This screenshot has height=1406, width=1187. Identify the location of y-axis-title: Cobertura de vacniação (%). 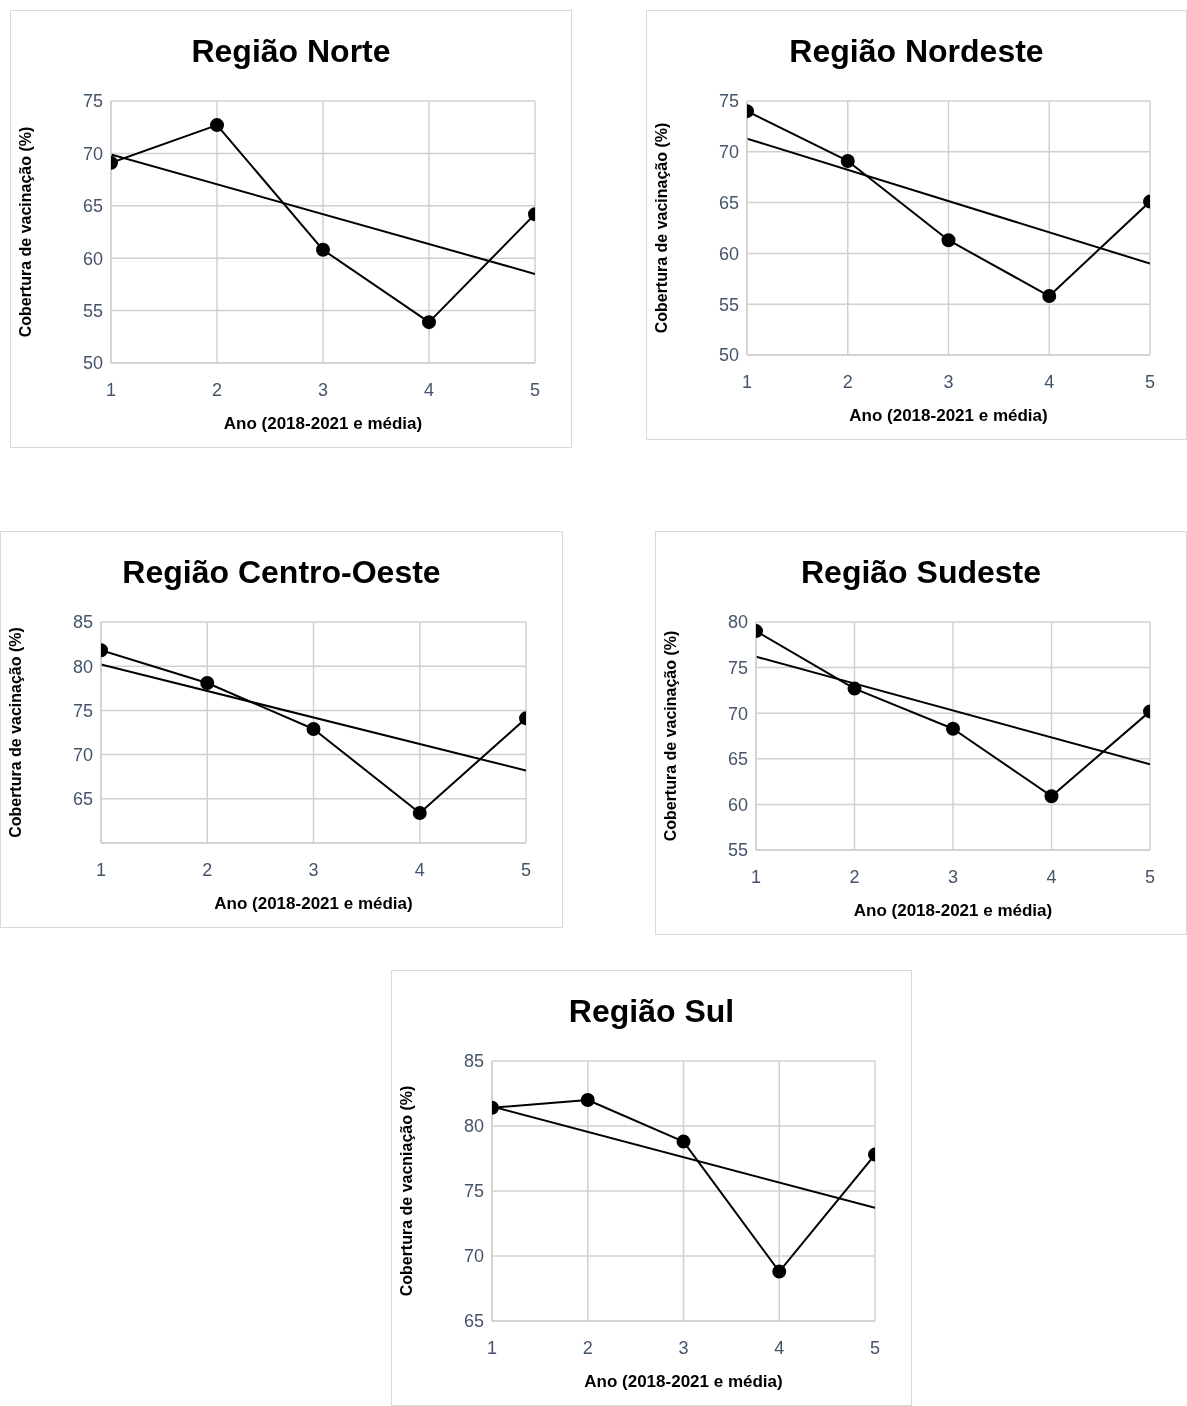
(406, 1191).